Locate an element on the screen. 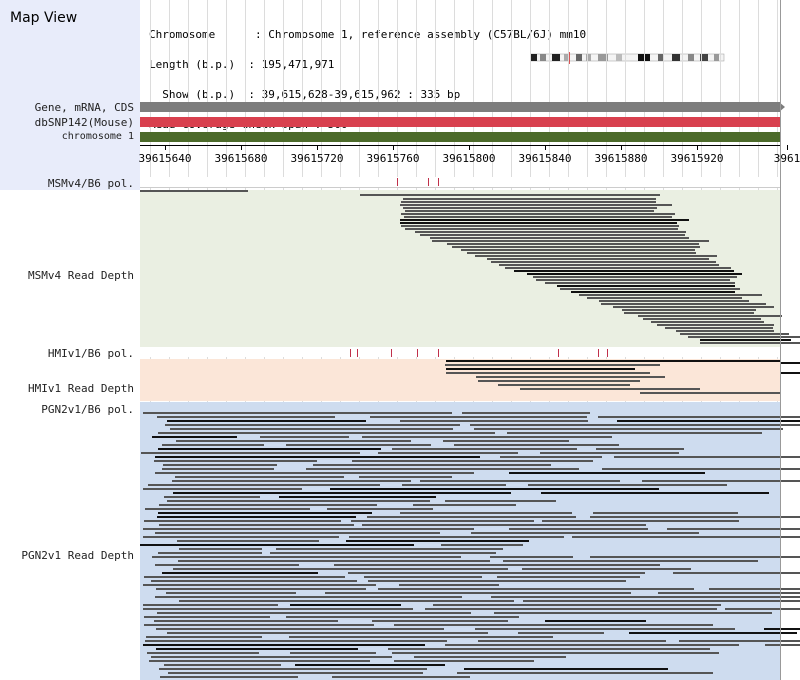 The image size is (800, 680). track-chromosome-bar is located at coordinates (460, 137).